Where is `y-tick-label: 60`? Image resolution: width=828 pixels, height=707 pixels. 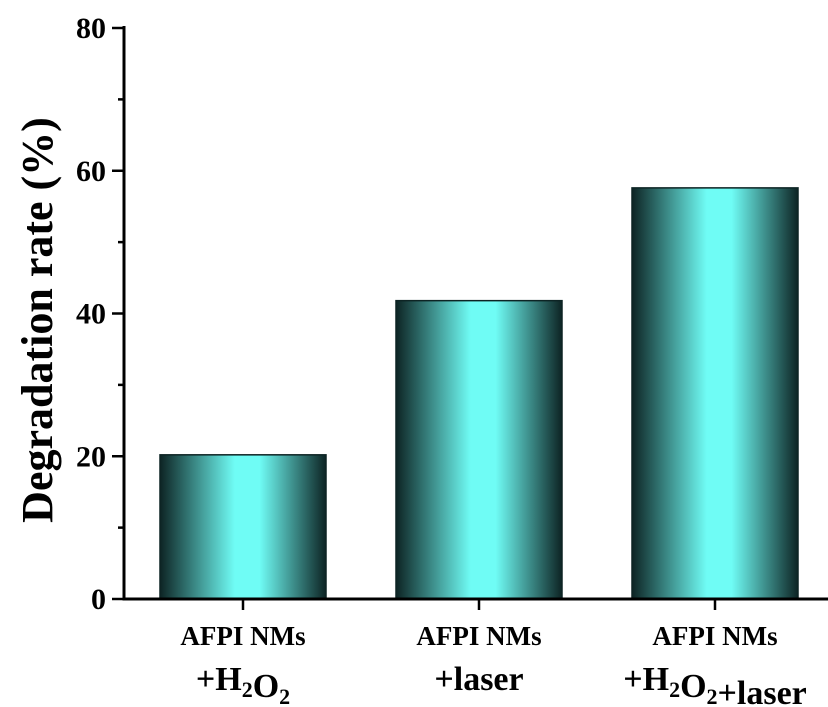 y-tick-label: 60 is located at coordinates (91, 171).